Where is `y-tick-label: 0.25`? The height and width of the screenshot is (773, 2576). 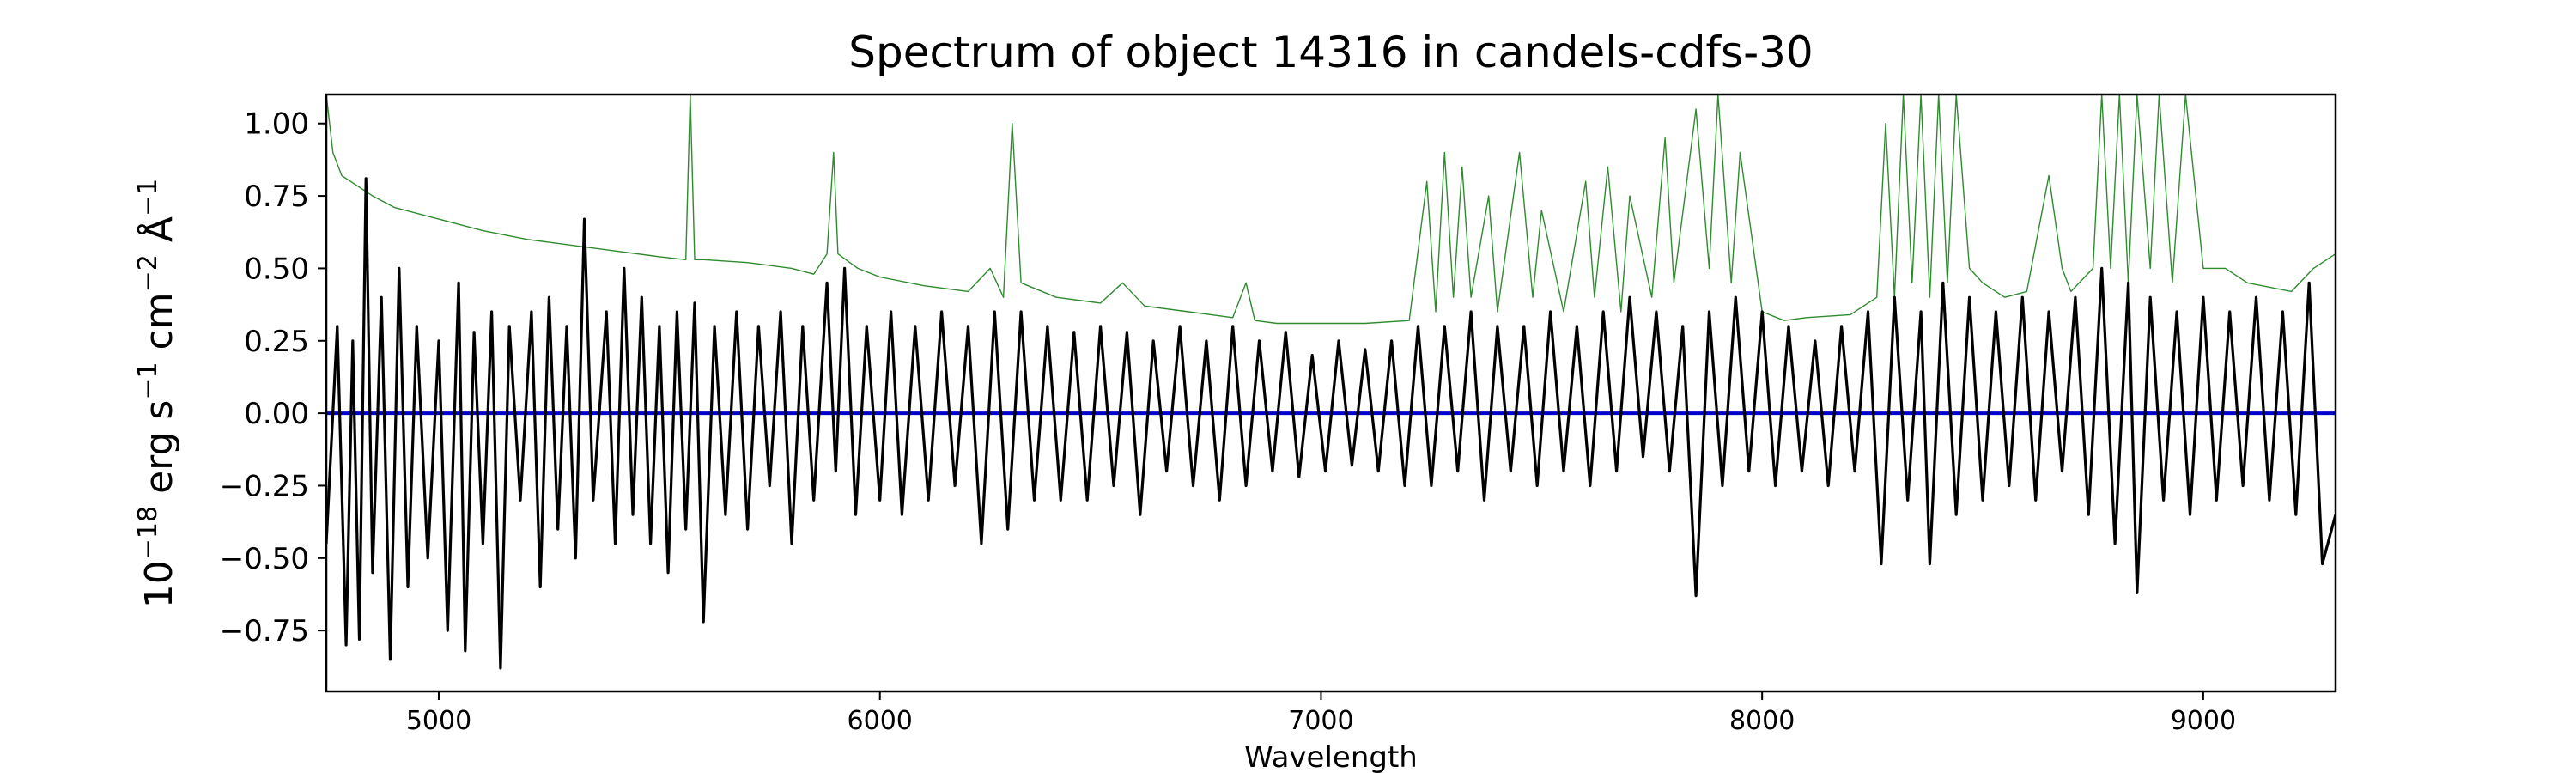 y-tick-label: 0.25 is located at coordinates (276, 342).